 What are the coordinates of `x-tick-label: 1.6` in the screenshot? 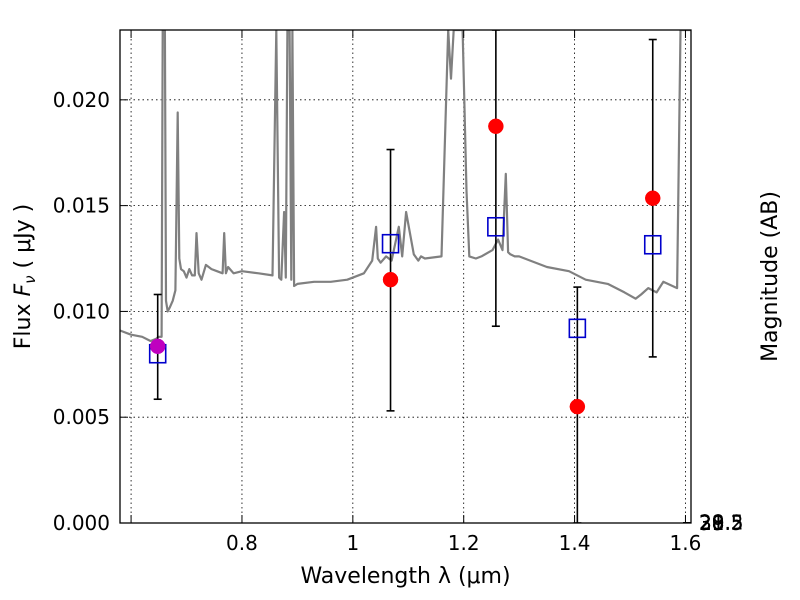 It's located at (686, 543).